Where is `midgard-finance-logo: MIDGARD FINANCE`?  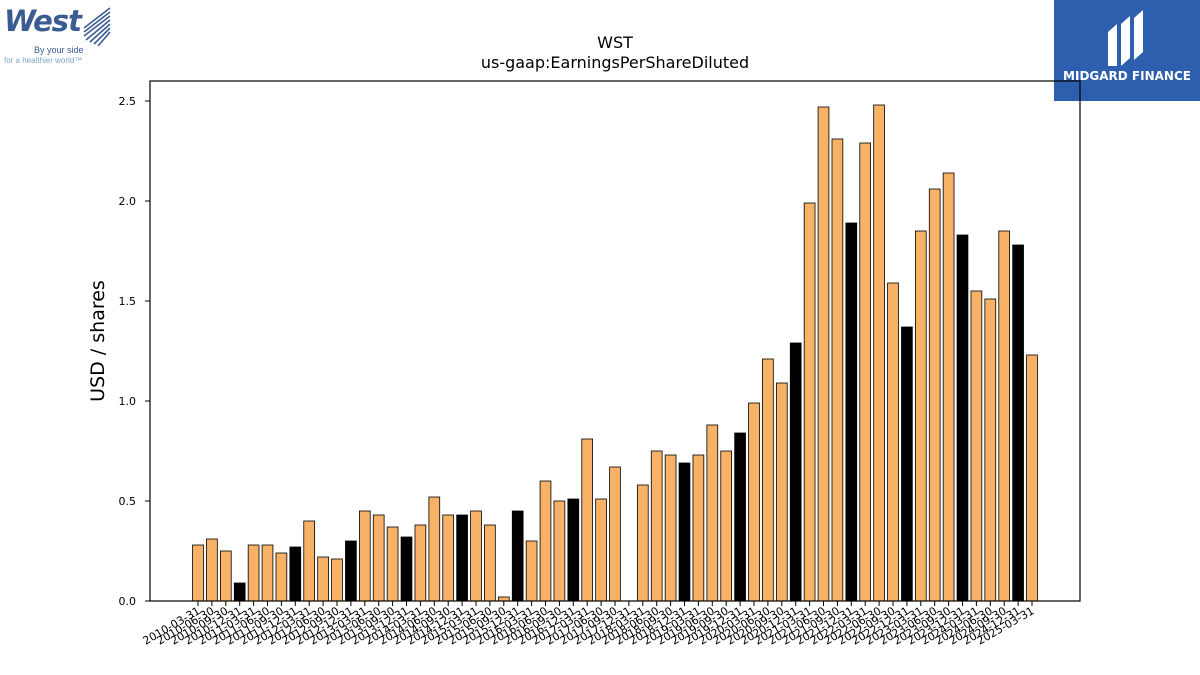 midgard-finance-logo: MIDGARD FINANCE is located at coordinates (1127, 50).